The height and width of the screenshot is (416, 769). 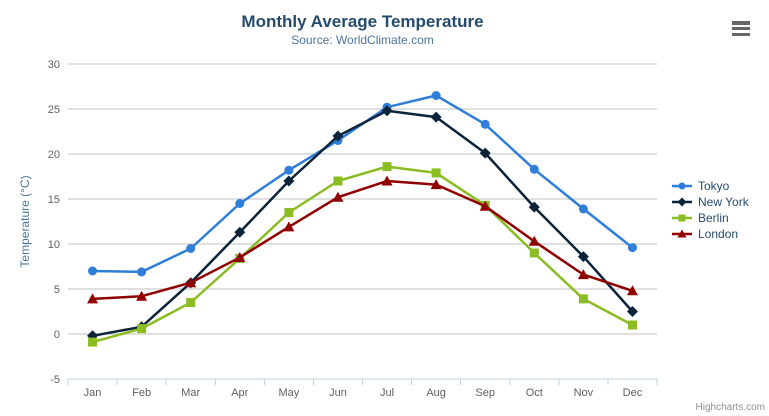 I want to click on x-axis-label: Aug, so click(x=436, y=393).